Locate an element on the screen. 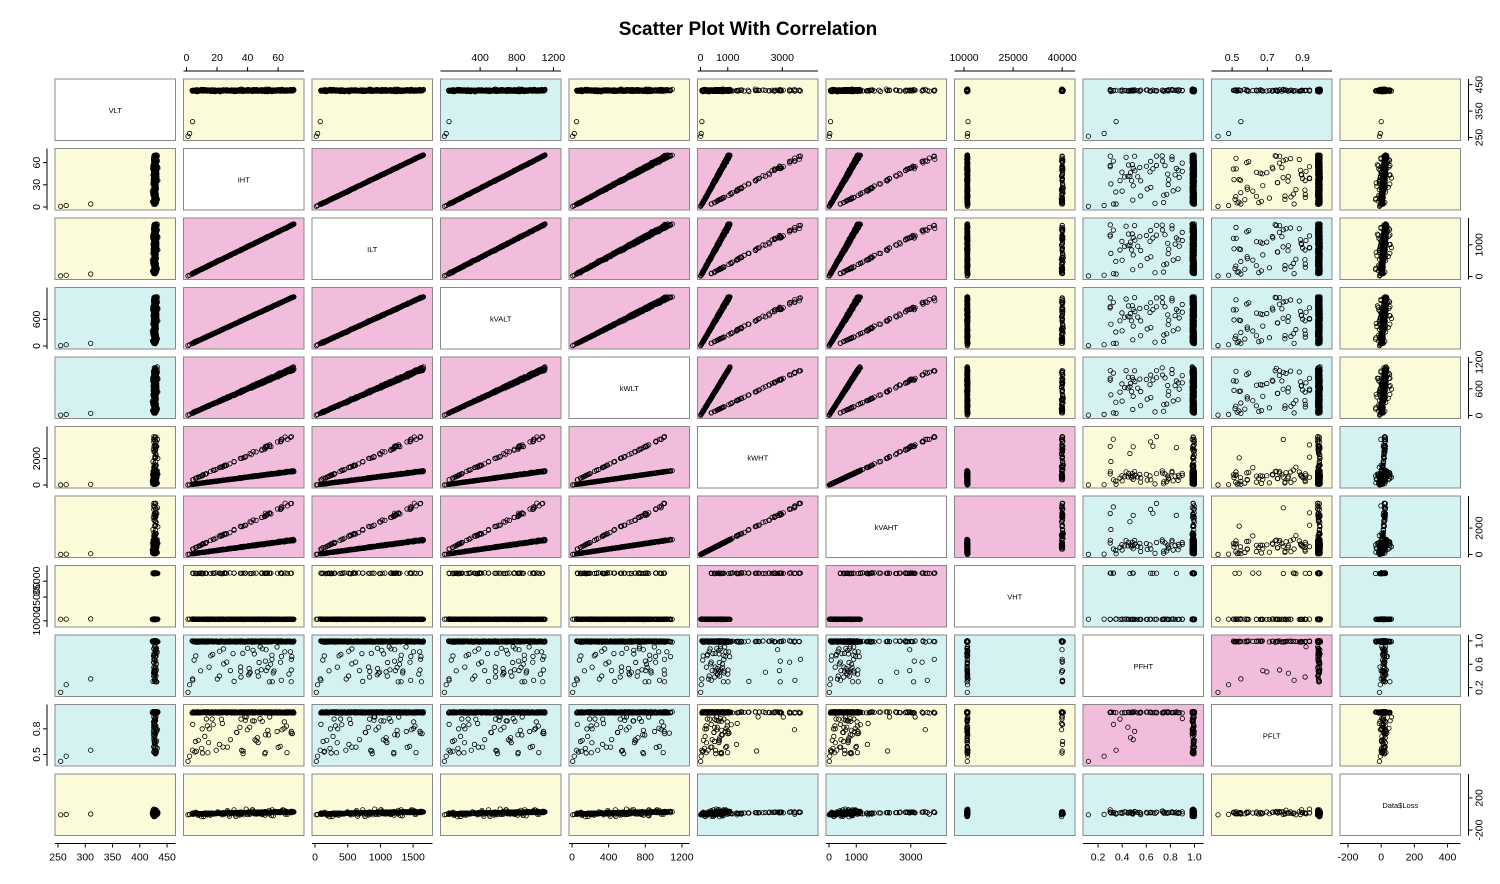 This screenshot has width=1500, height=884. variable-label: VLT is located at coordinates (116, 110).